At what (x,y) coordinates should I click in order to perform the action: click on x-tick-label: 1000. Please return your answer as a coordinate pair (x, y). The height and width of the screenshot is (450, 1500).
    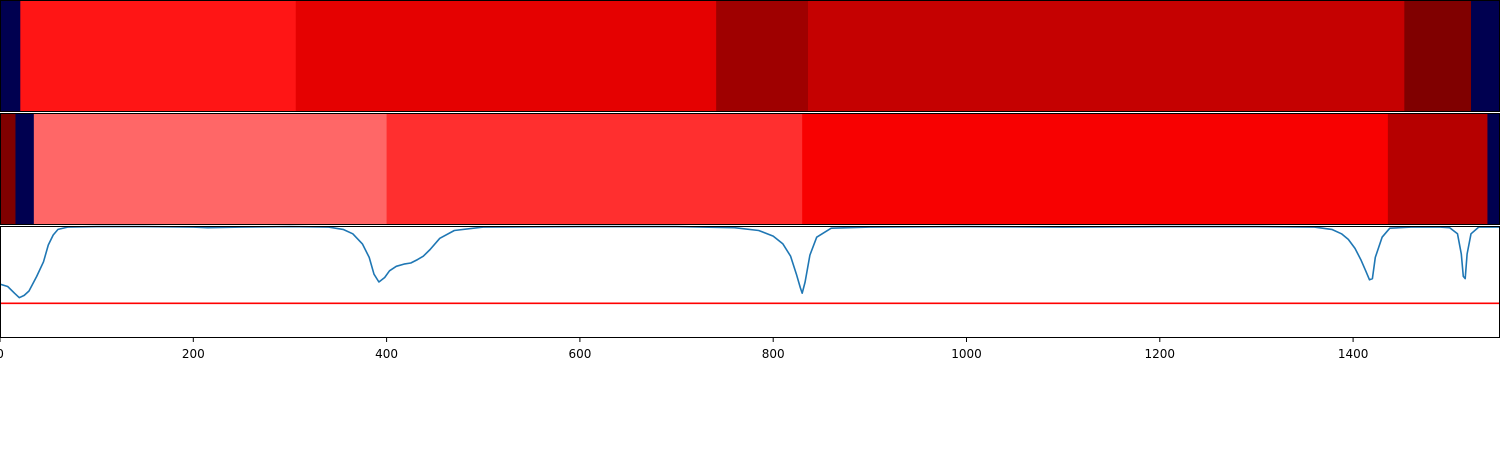
    Looking at the image, I should click on (966, 354).